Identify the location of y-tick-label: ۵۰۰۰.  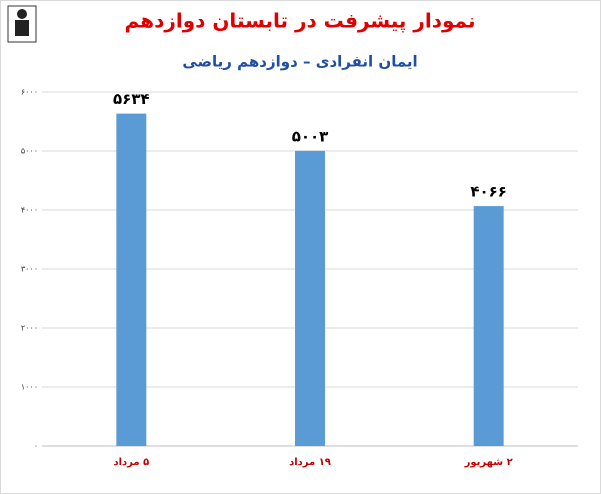
(29, 151).